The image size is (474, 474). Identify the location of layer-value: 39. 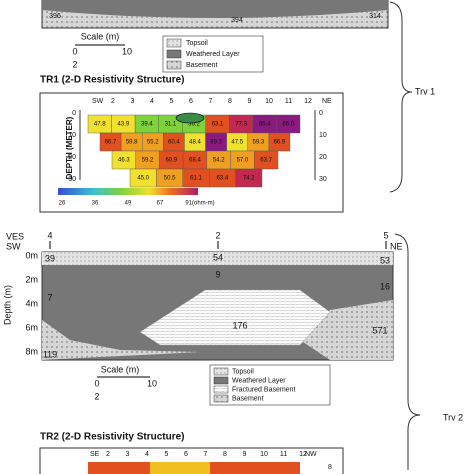
(50, 258).